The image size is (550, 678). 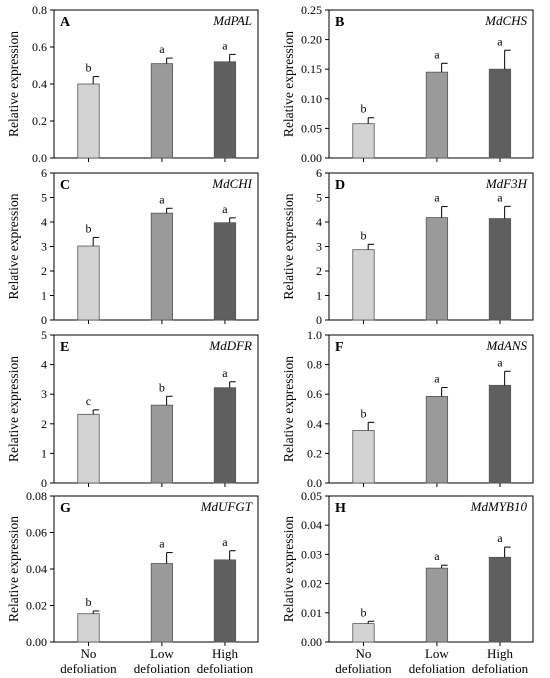 I want to click on y-tick-label: 6, so click(x=319, y=173).